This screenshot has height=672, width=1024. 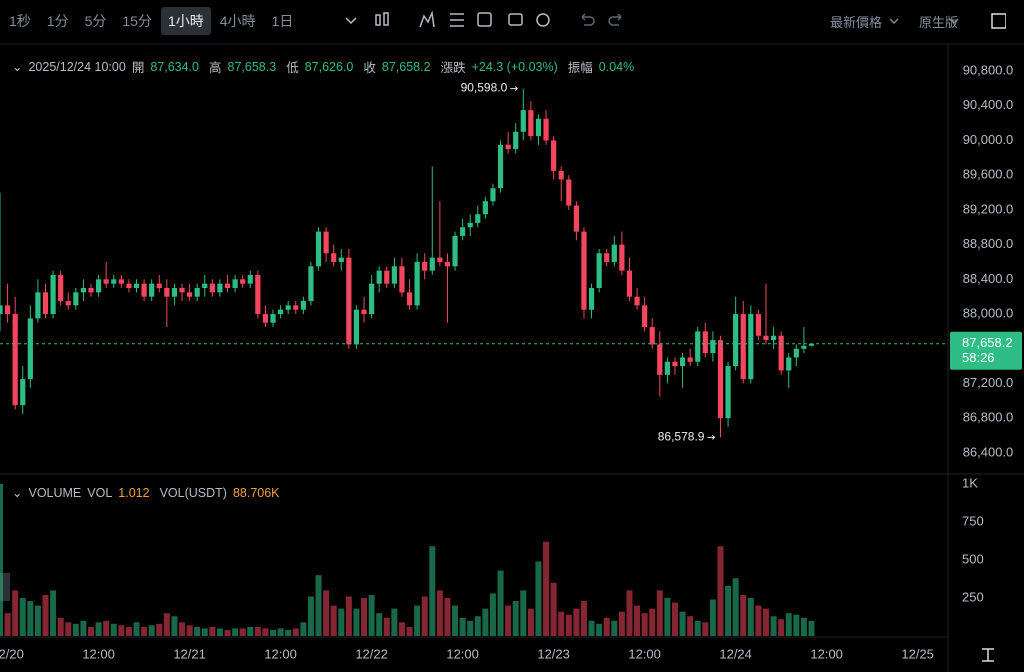 I want to click on interval-button: 1日, so click(x=282, y=21).